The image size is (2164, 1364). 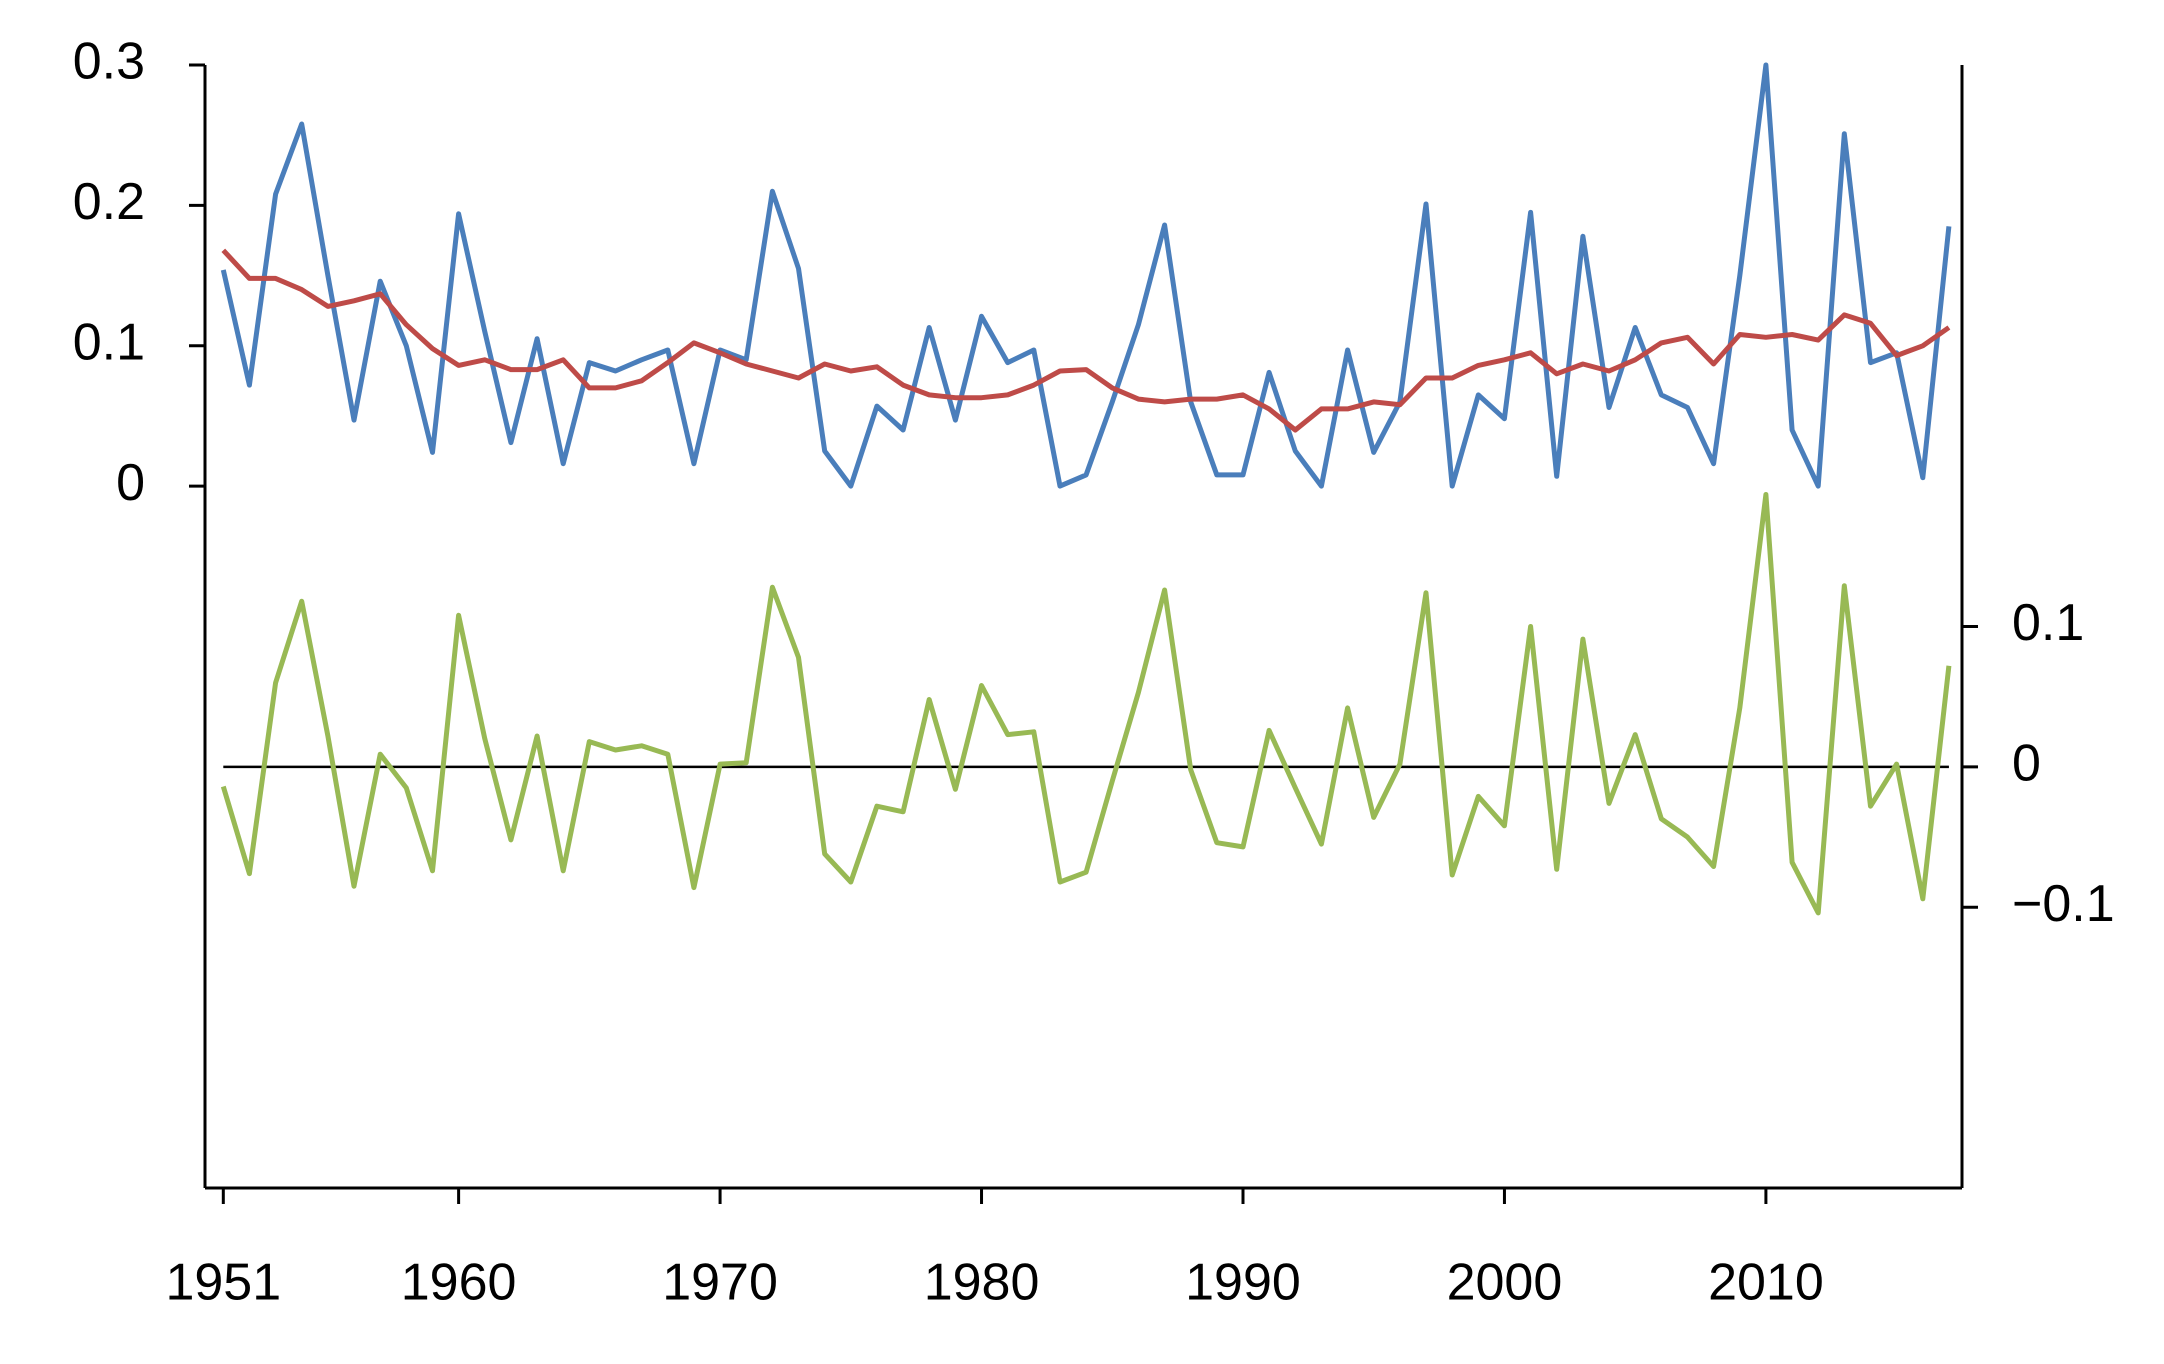 I want to click on x-tick-label: 1960, so click(x=459, y=1283).